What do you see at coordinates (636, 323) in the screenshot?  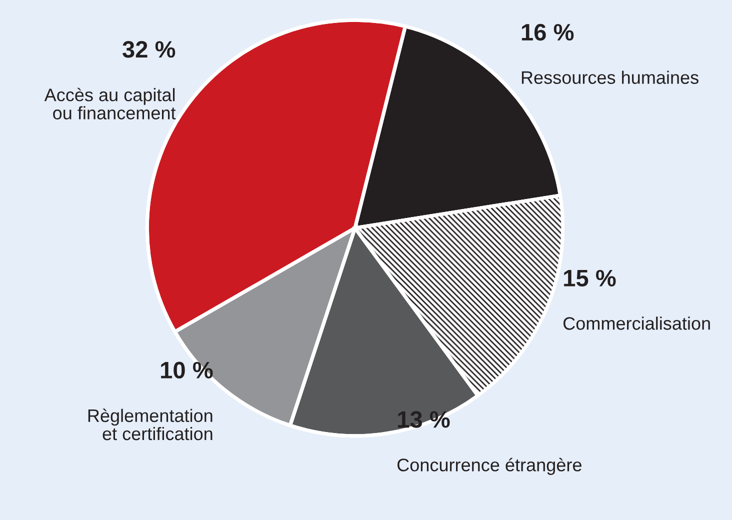 I see `slice-label: Commercialisation` at bounding box center [636, 323].